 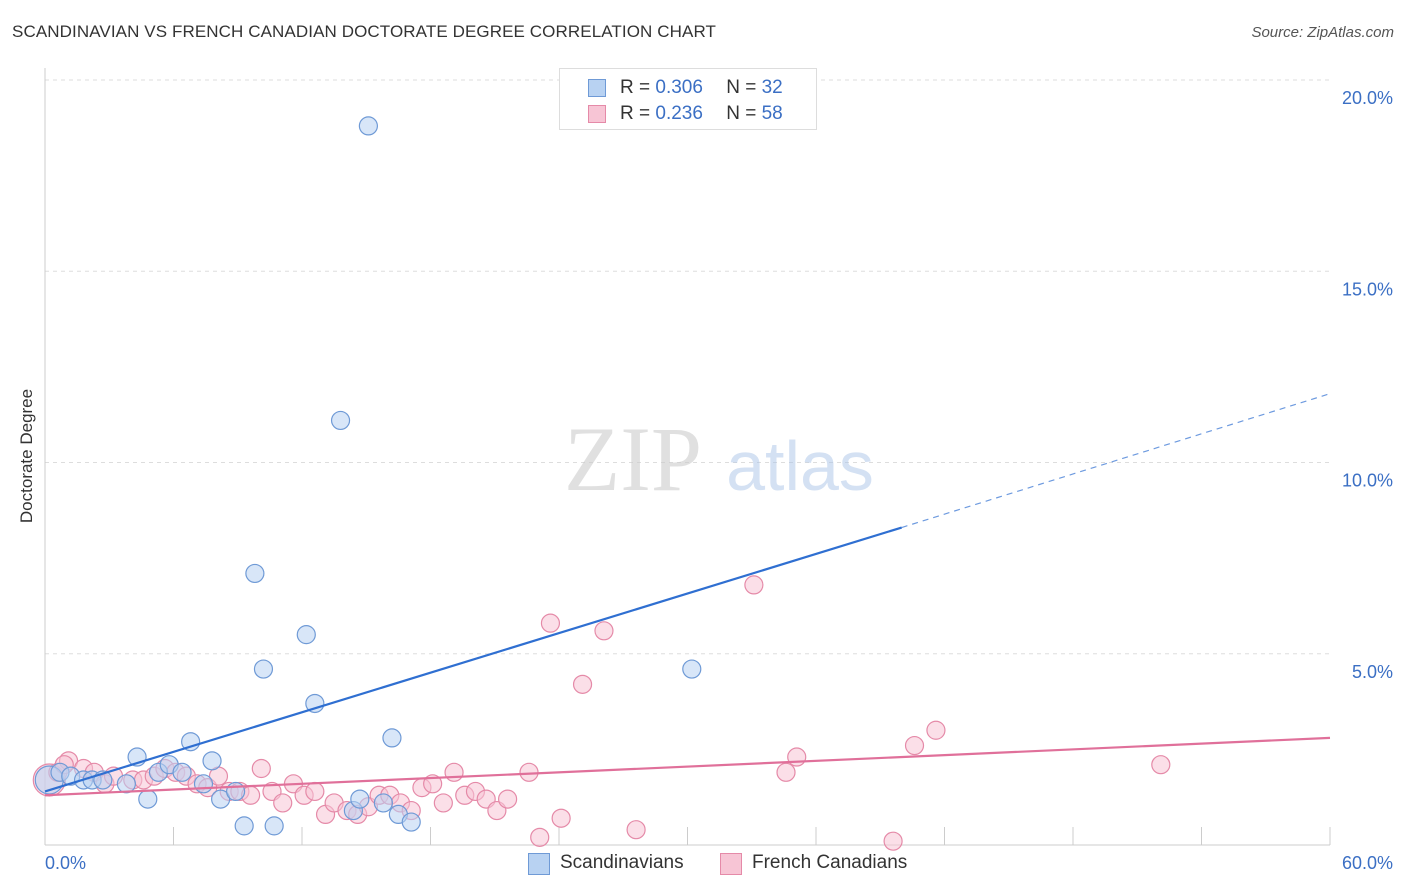 What do you see at coordinates (800, 466) in the screenshot?
I see `watermark-atlas: atlas` at bounding box center [800, 466].